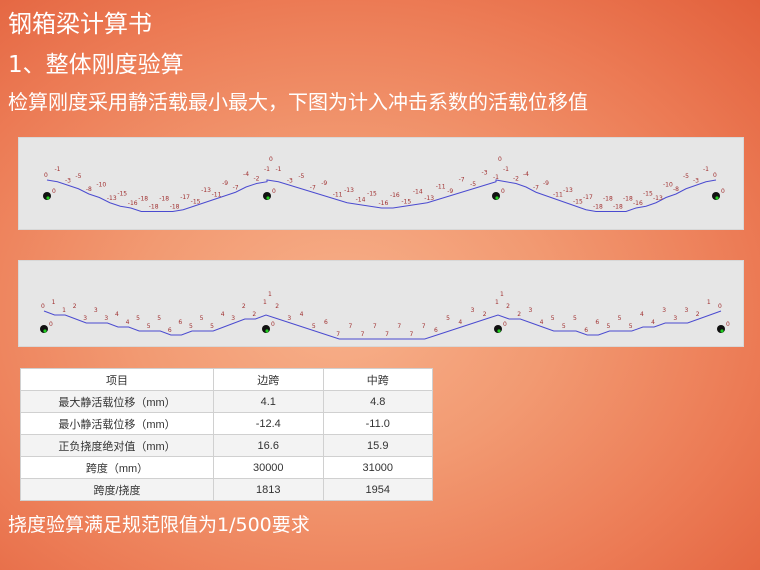 This screenshot has height=570, width=760. What do you see at coordinates (377, 445) in the screenshot?
I see `table-cell: 15.9` at bounding box center [377, 445].